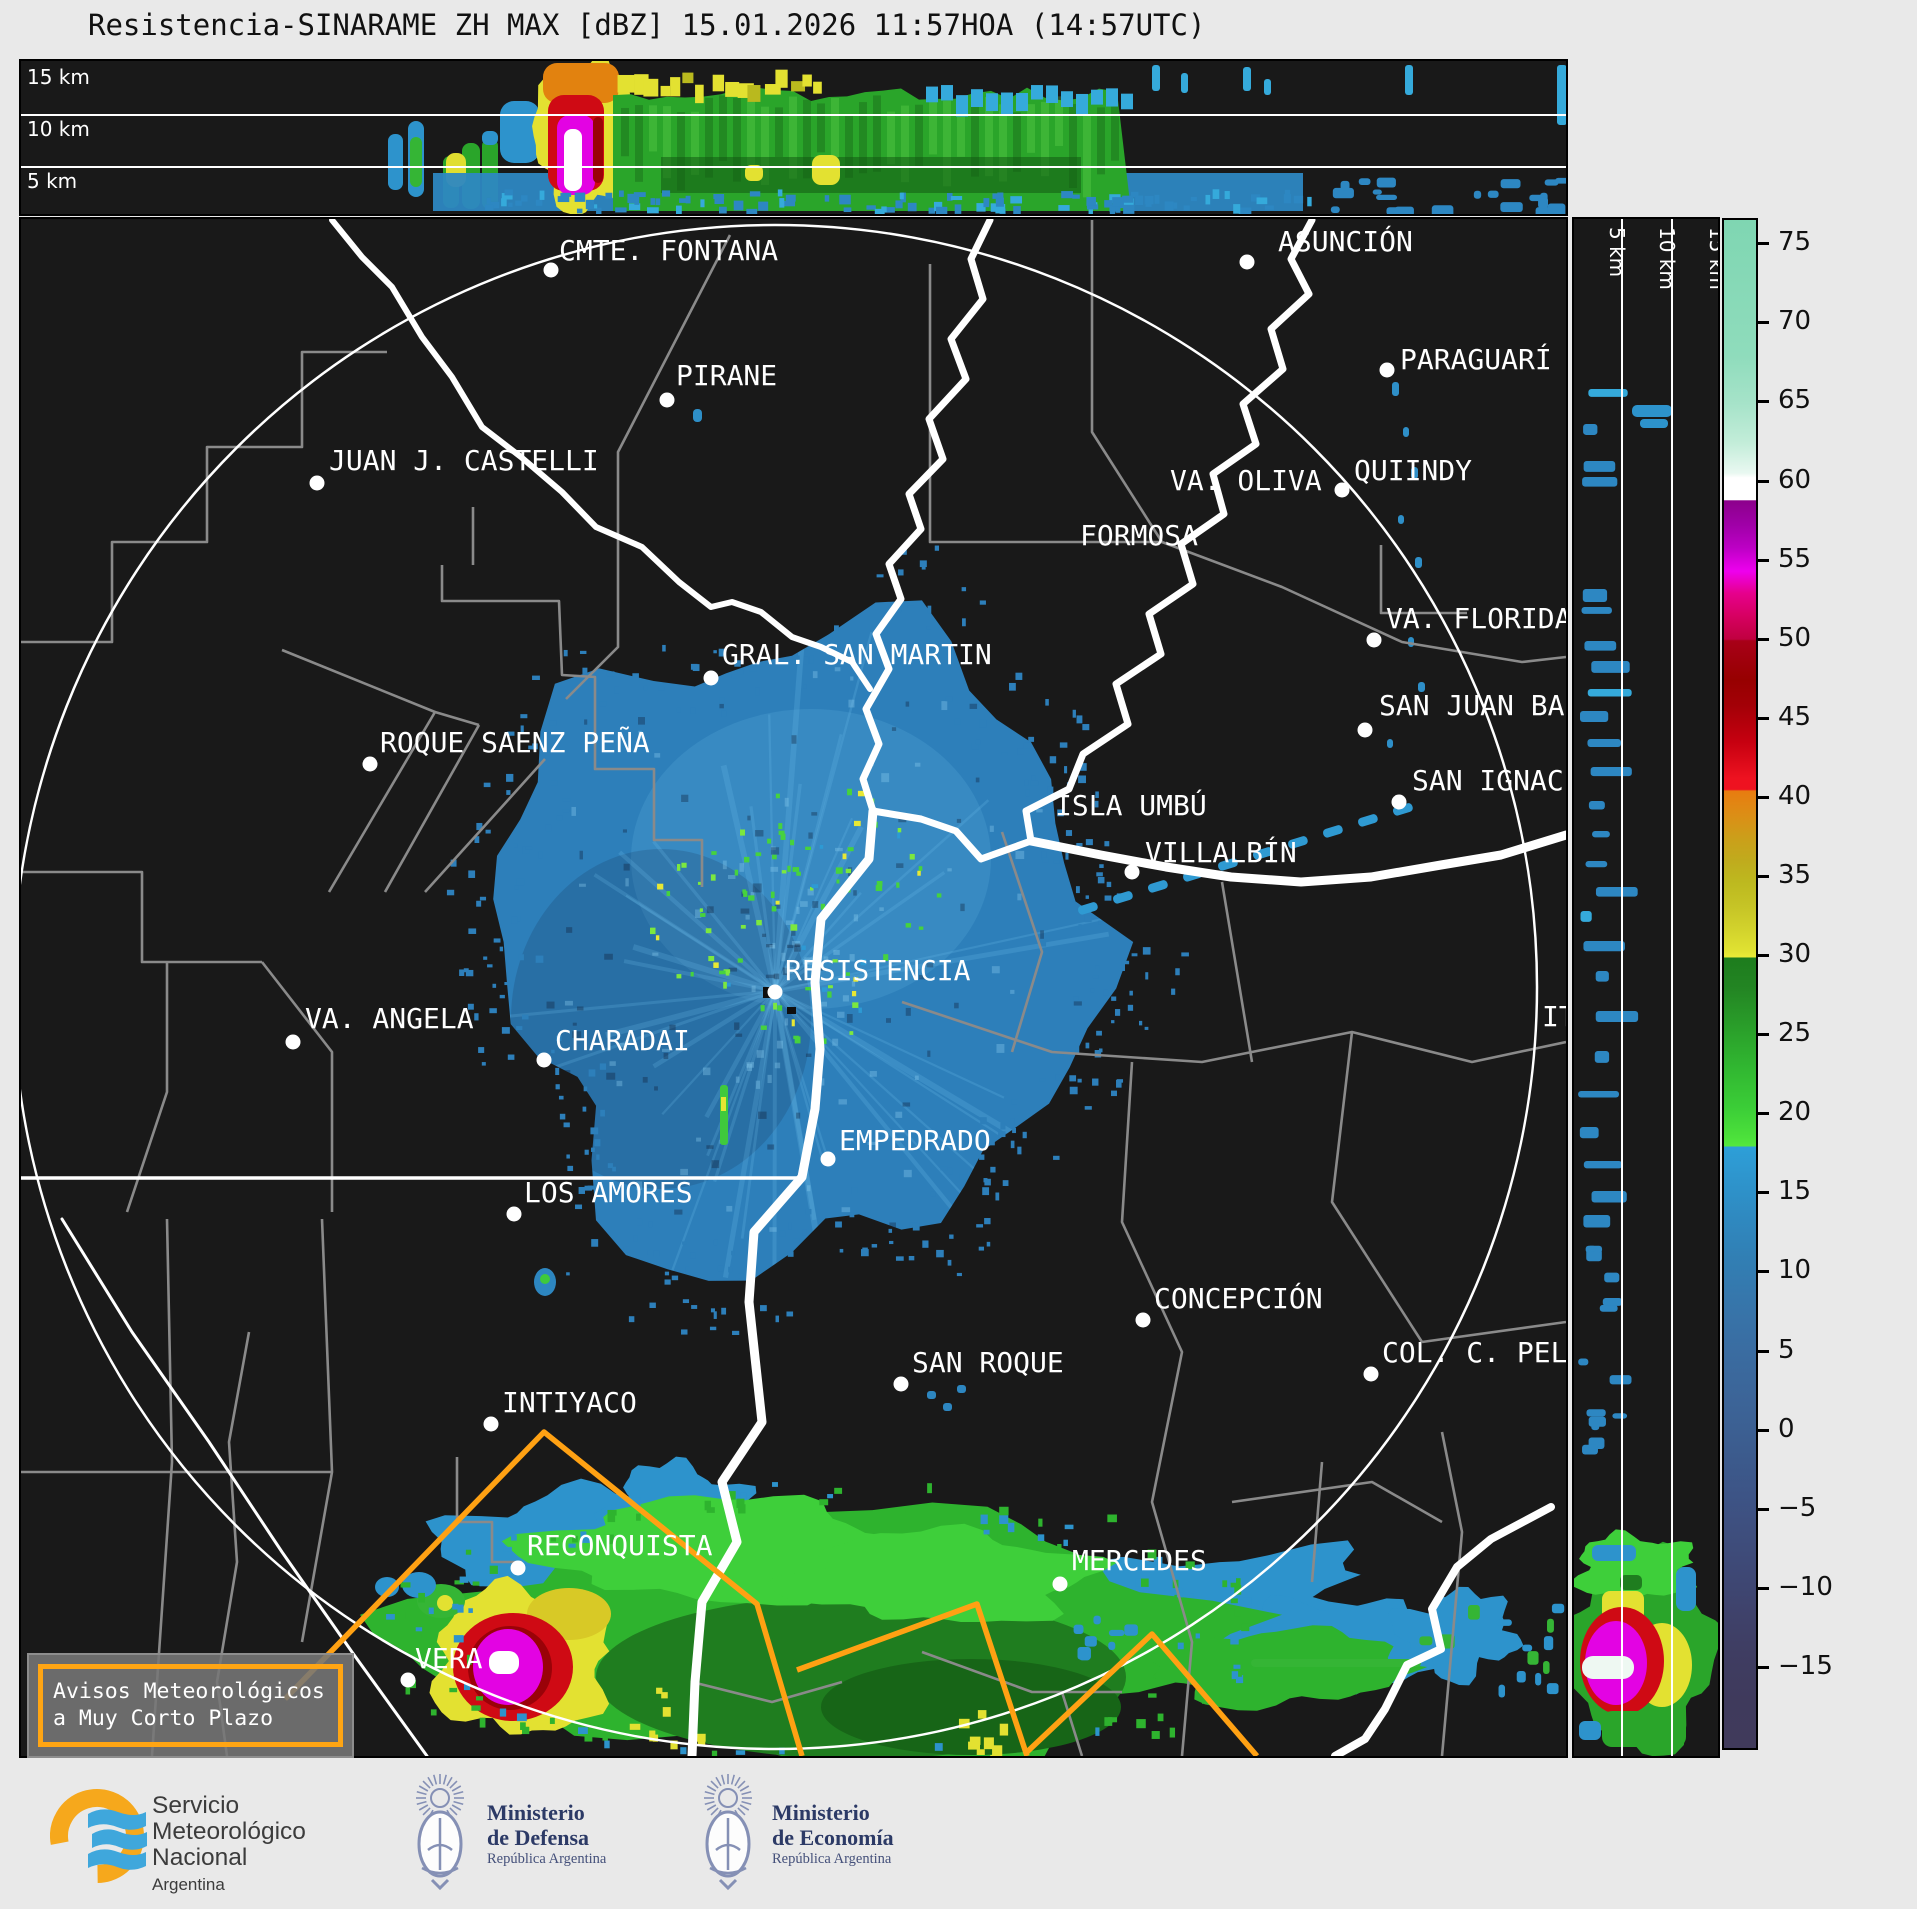 This screenshot has height=1909, width=1917. What do you see at coordinates (1711, 258) in the screenshot?
I see `side-altitude-label: 15 km` at bounding box center [1711, 258].